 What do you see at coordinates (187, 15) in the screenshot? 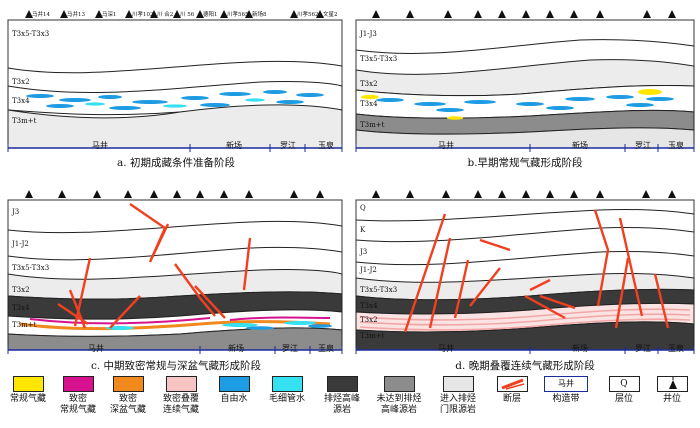
I see `well-label: 川 56` at bounding box center [187, 15].